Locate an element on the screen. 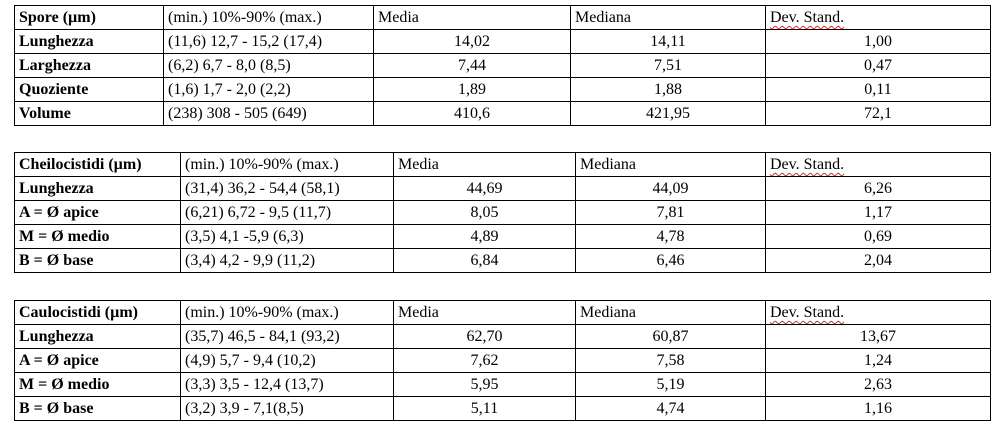 The width and height of the screenshot is (1000, 429). table-cell: (3,5) 4,1 -5,9 (6,3) is located at coordinates (287, 236).